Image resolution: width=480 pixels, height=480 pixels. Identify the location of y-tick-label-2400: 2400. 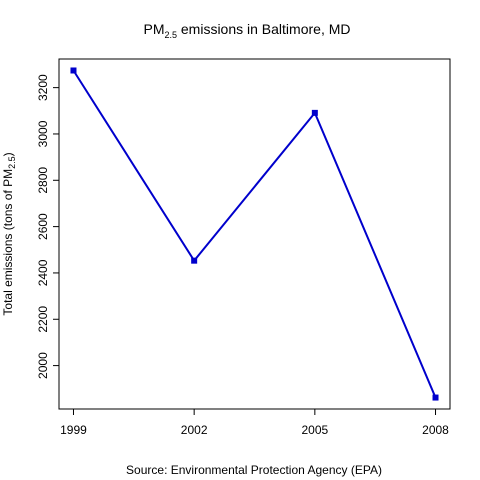
(43, 272).